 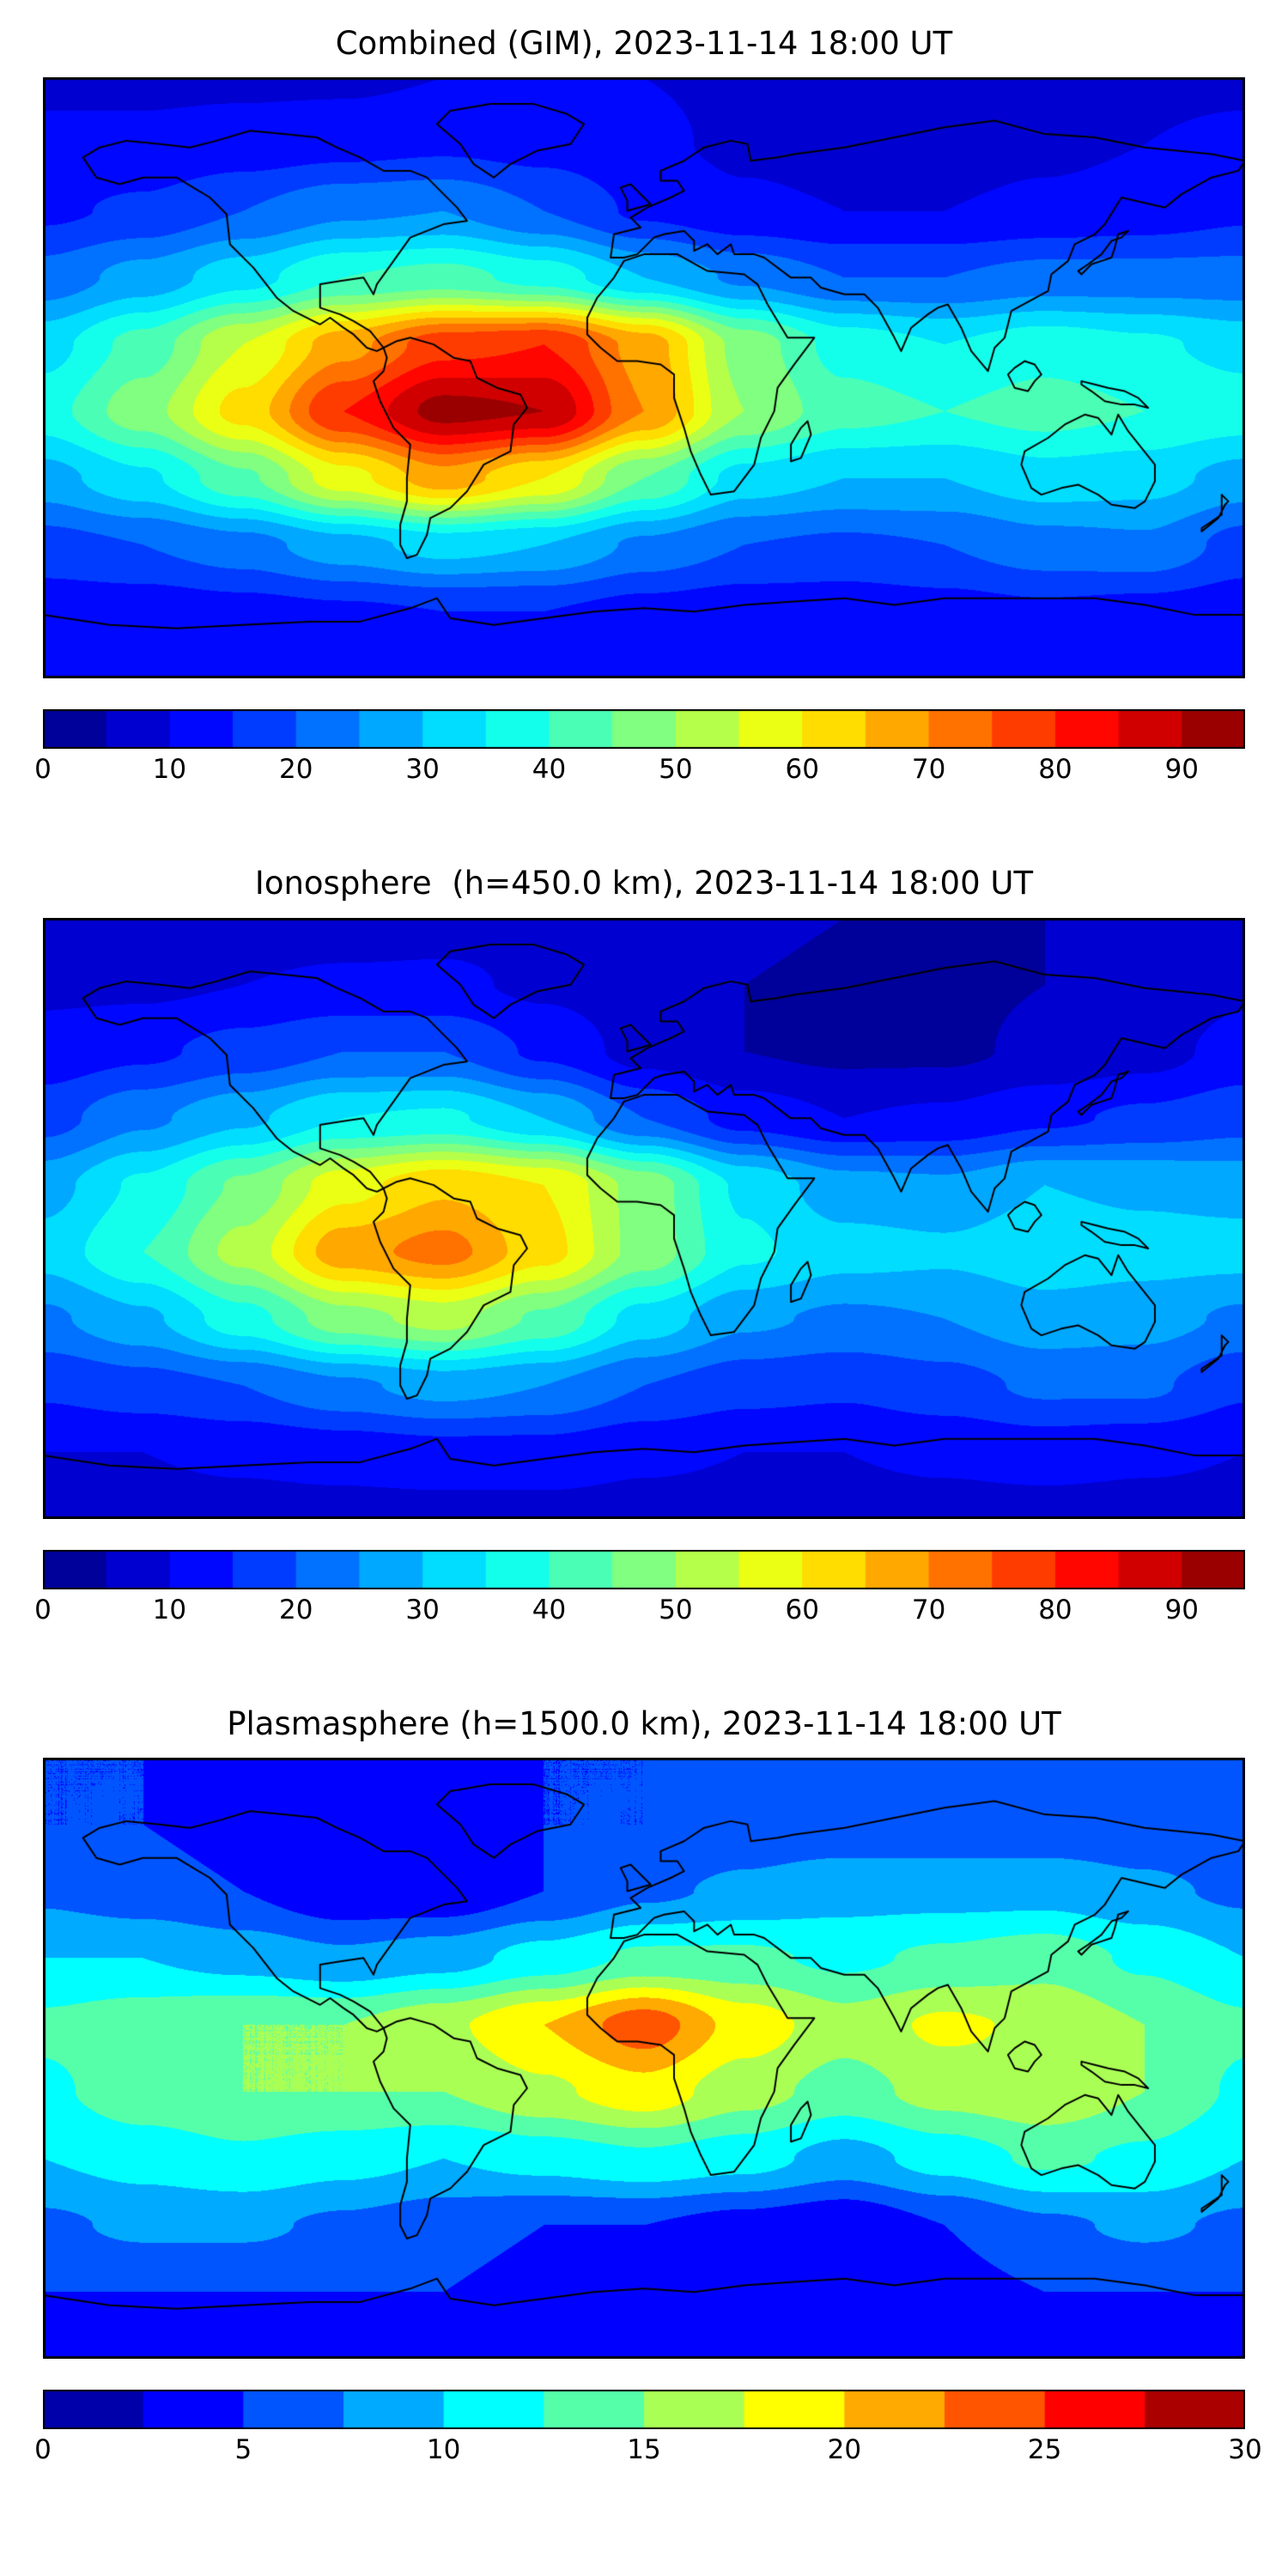 I want to click on colorbar-tick-row: 0 5 10 15 20 25 30, so click(x=648, y=2452).